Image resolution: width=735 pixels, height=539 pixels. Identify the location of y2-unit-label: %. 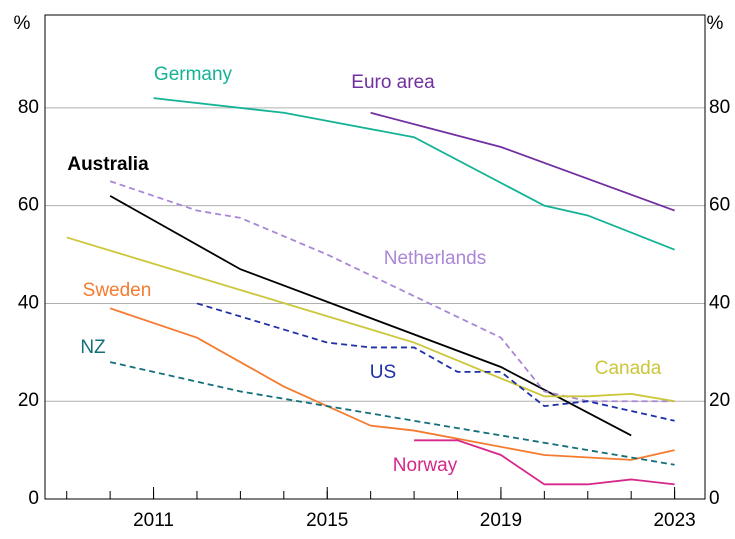
(715, 23).